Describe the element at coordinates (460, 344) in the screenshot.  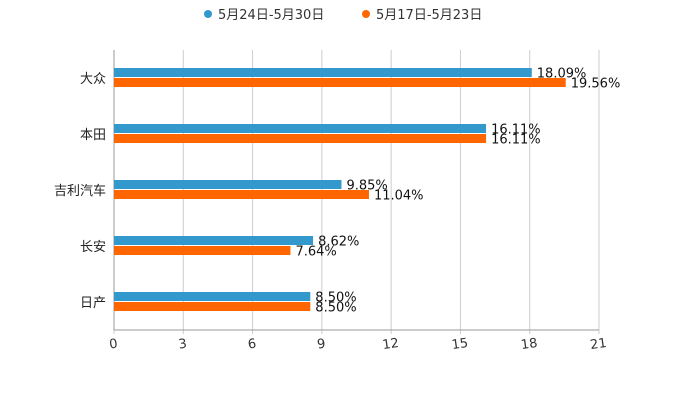
I see `x-tick-label: 15` at that location.